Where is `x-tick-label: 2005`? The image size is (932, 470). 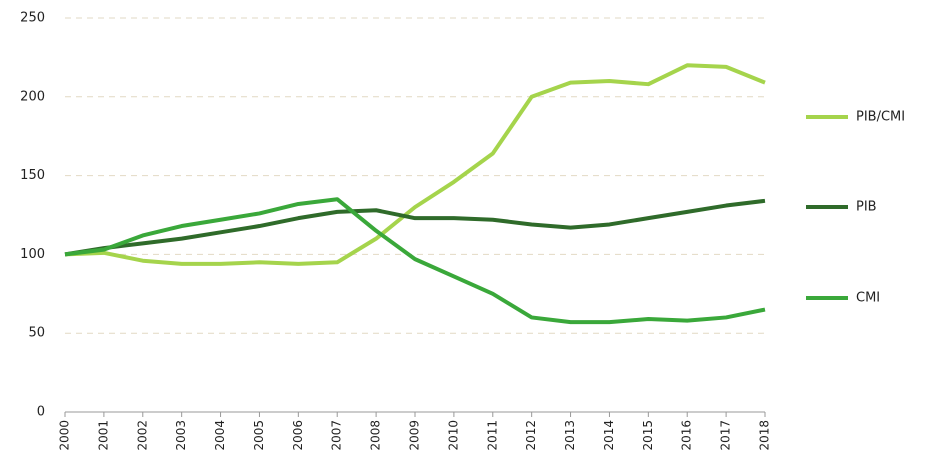 x-tick-label: 2005 is located at coordinates (259, 435).